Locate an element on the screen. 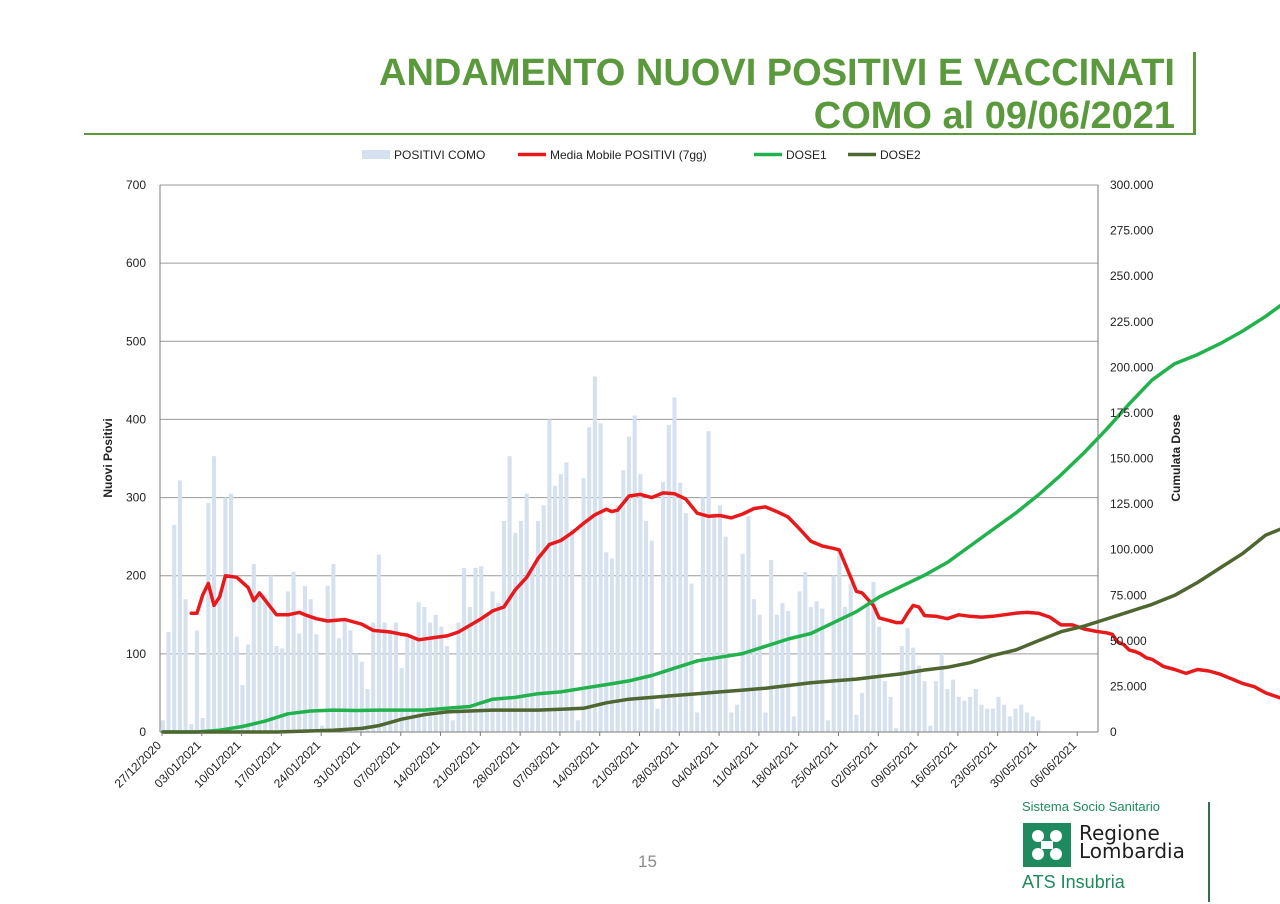 This screenshot has height=904, width=1280. title-divider is located at coordinates (640, 134).